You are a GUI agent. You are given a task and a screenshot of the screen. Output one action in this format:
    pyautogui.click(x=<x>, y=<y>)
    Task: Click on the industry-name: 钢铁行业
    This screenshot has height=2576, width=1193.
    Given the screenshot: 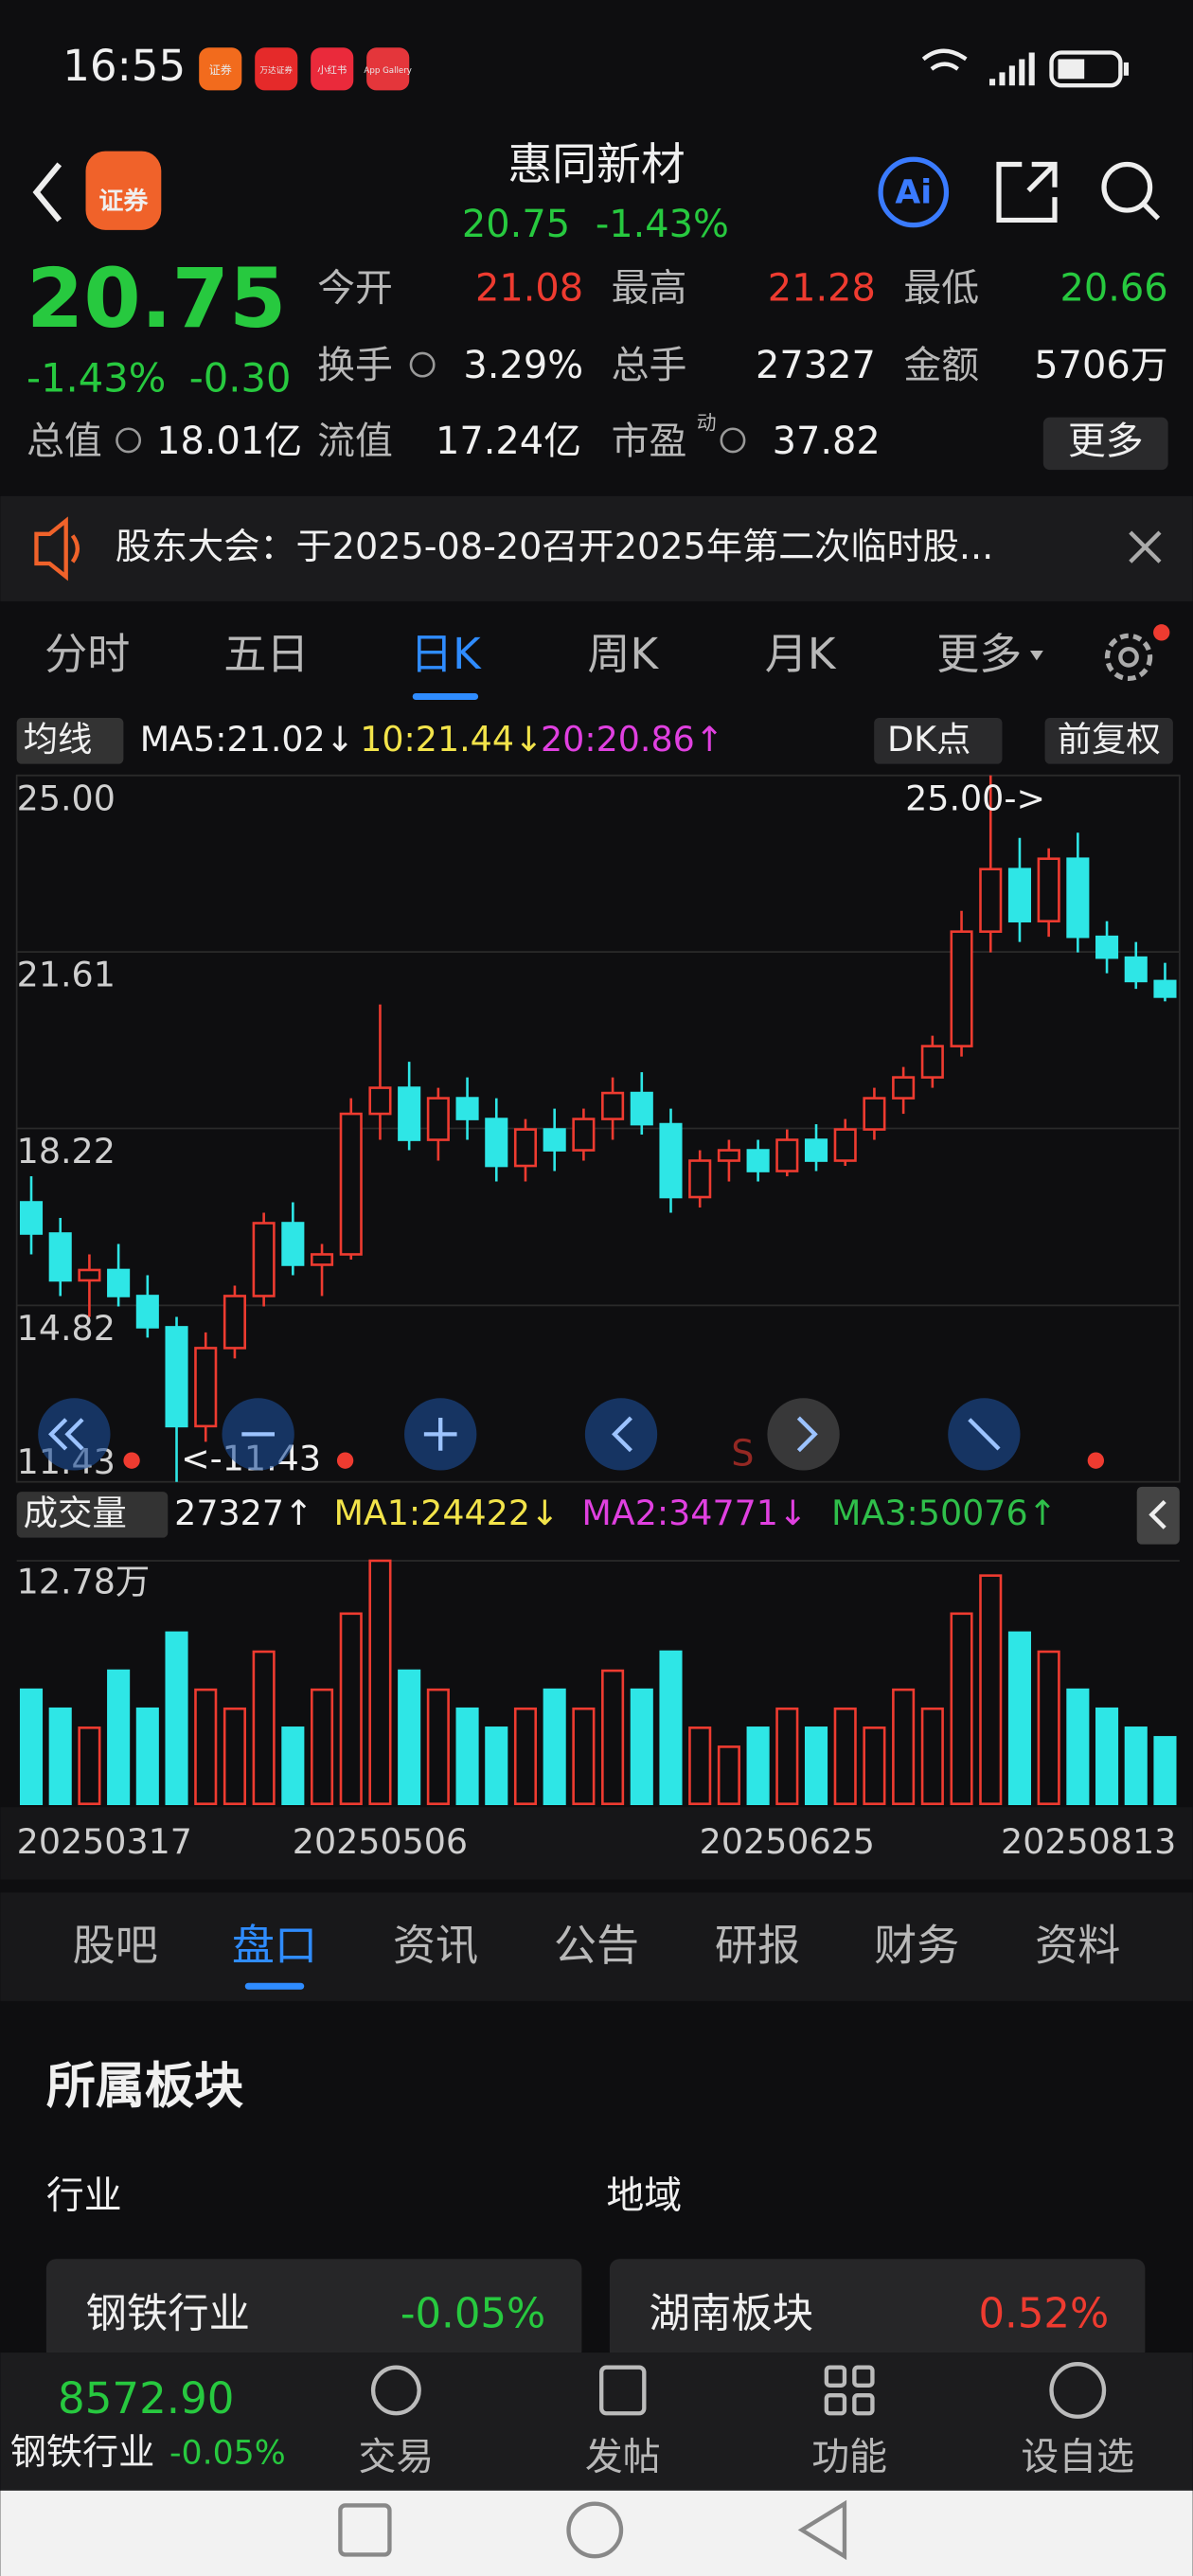 What is the action you would take?
    pyautogui.click(x=168, y=2313)
    